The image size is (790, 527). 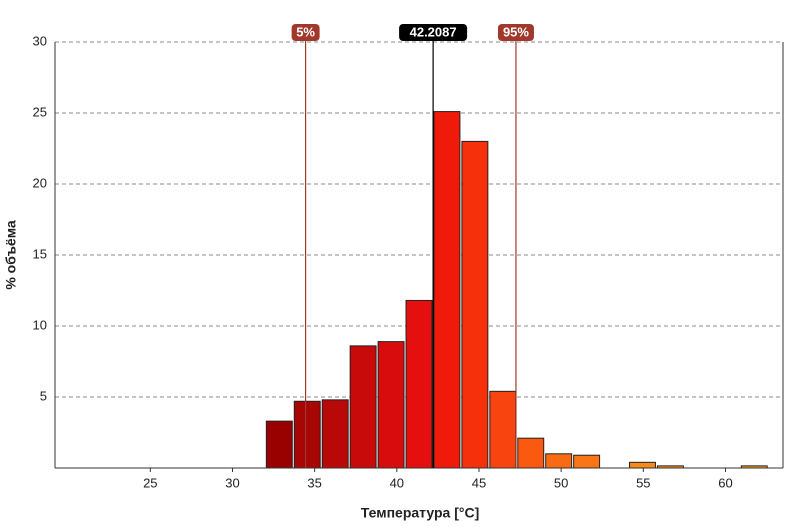 I want to click on y-axis-label: % объёма, so click(x=11, y=255).